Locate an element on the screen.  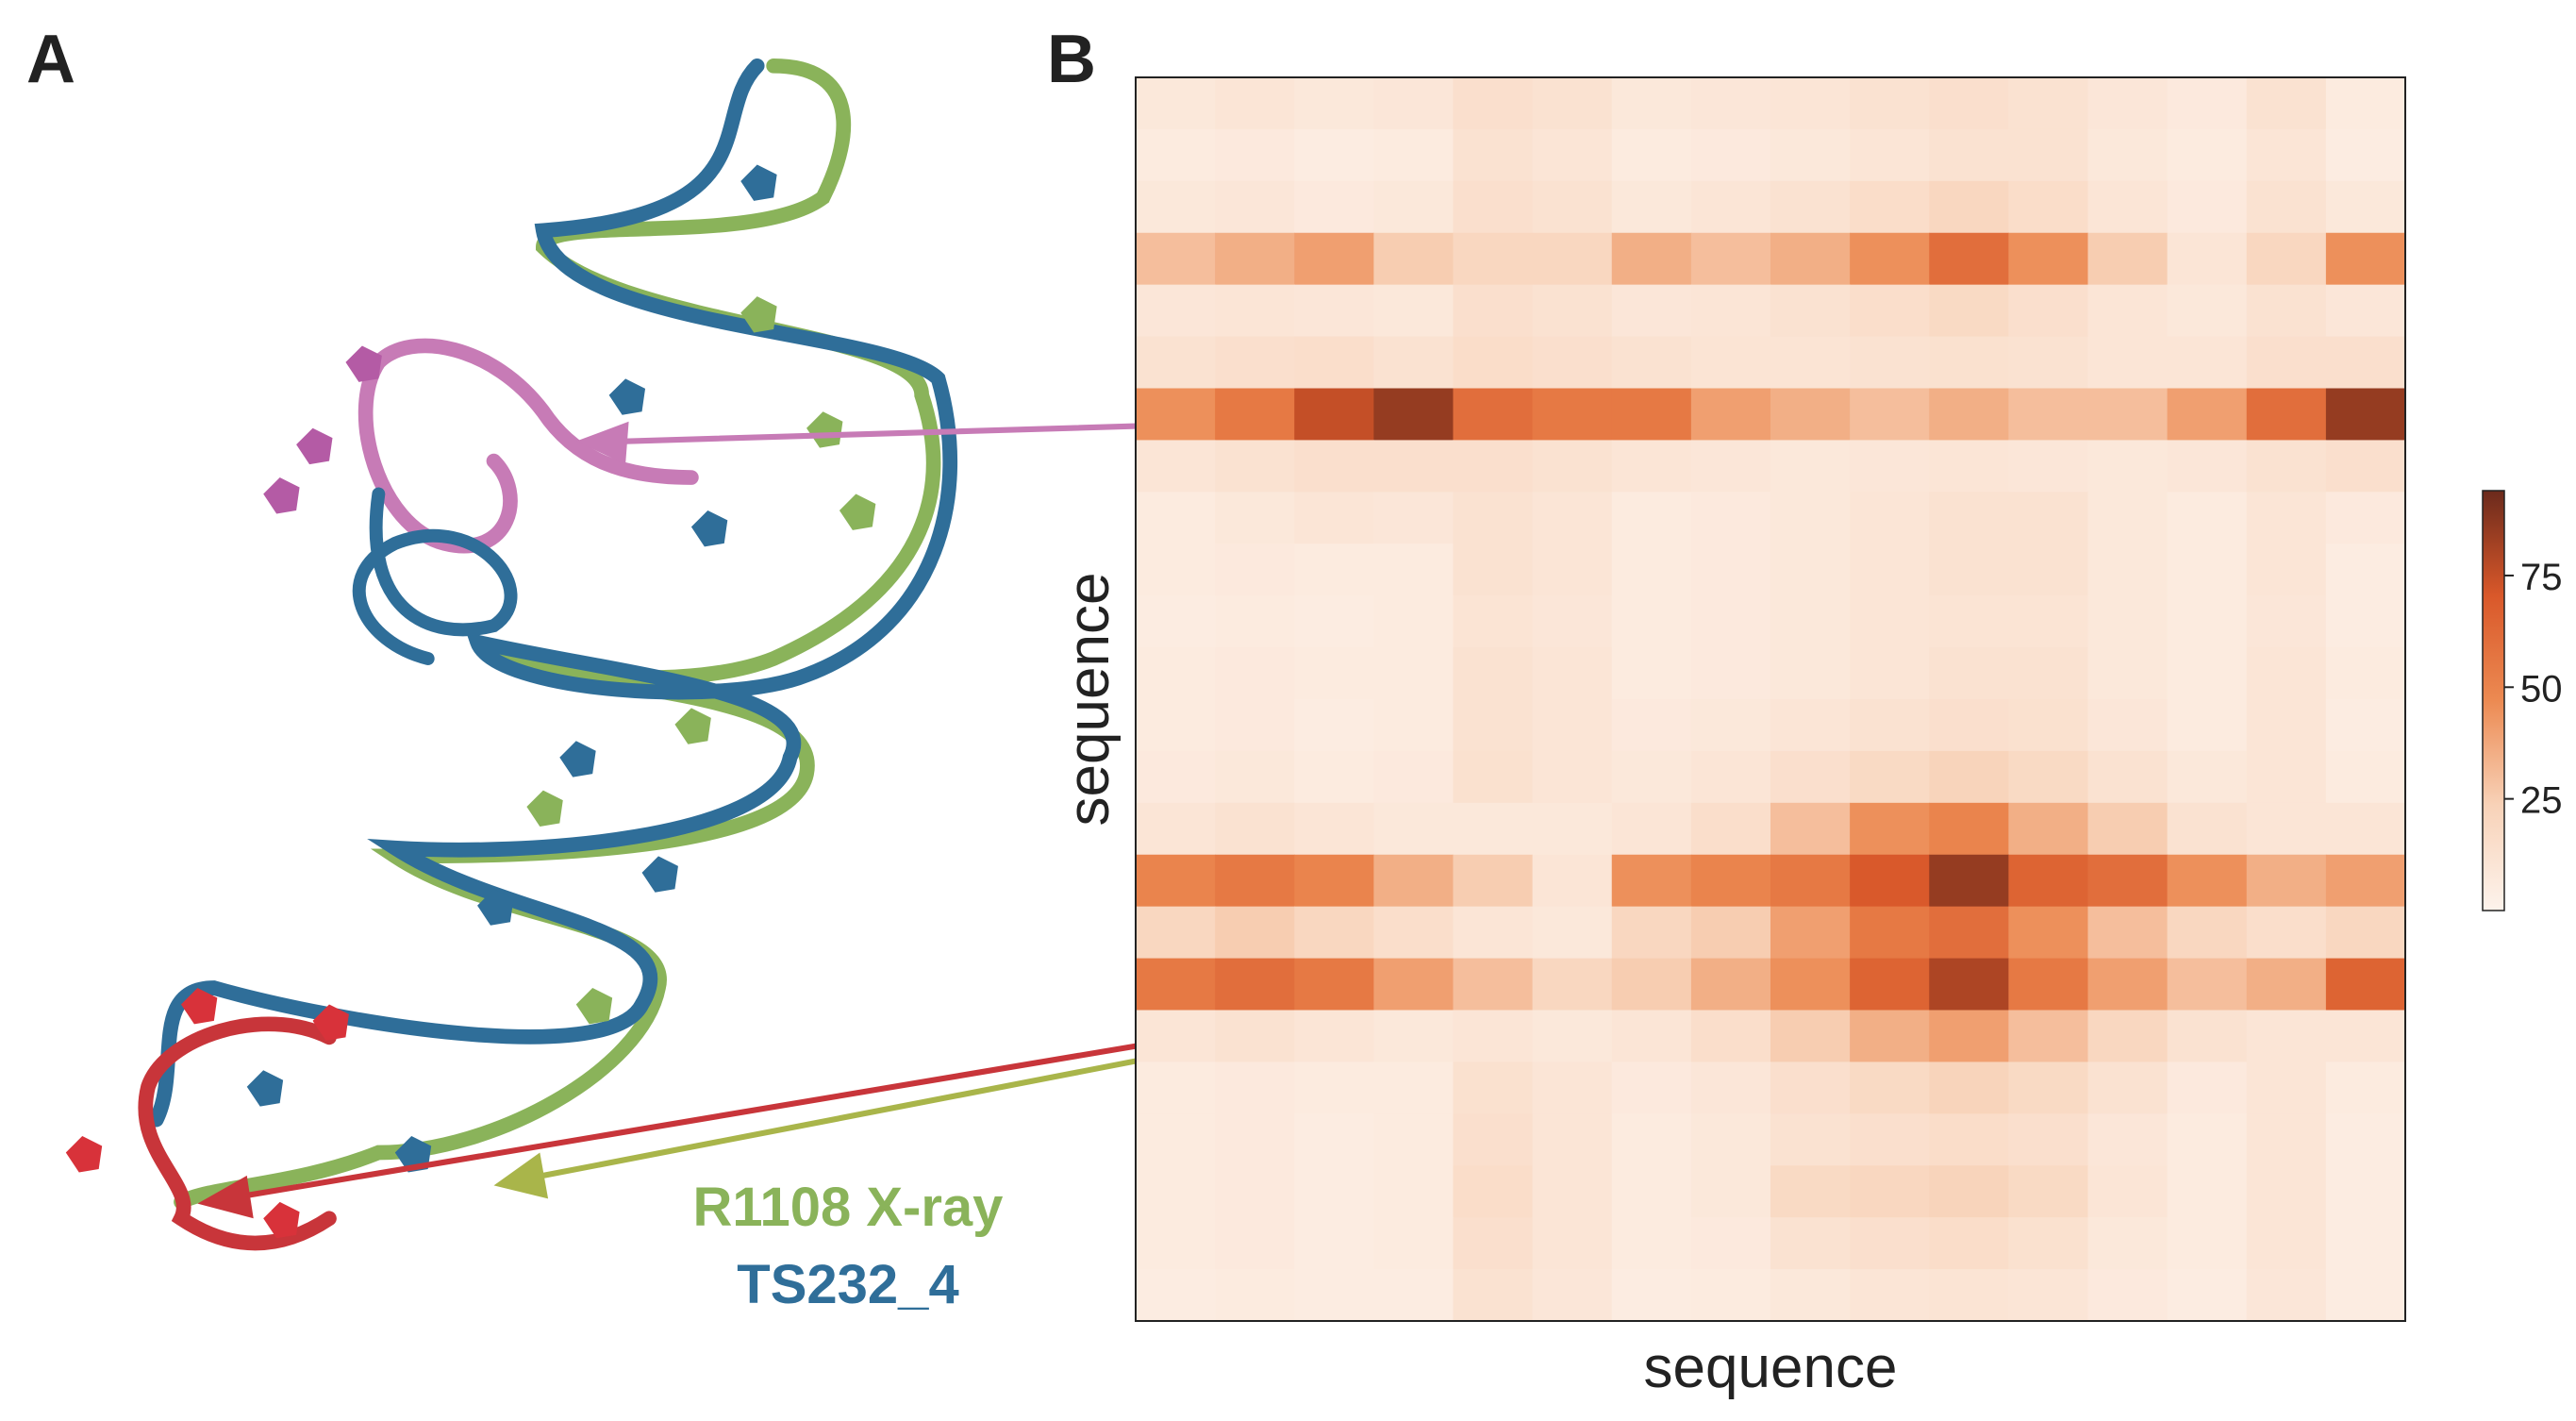
colorbar-tick-label: 25 is located at coordinates (2541, 801).